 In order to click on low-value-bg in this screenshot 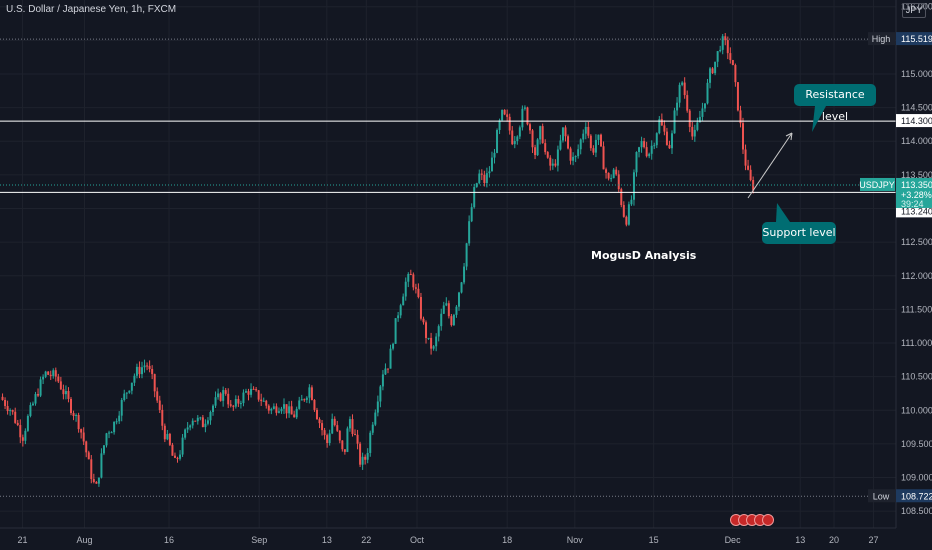, I will do `click(914, 496)`.